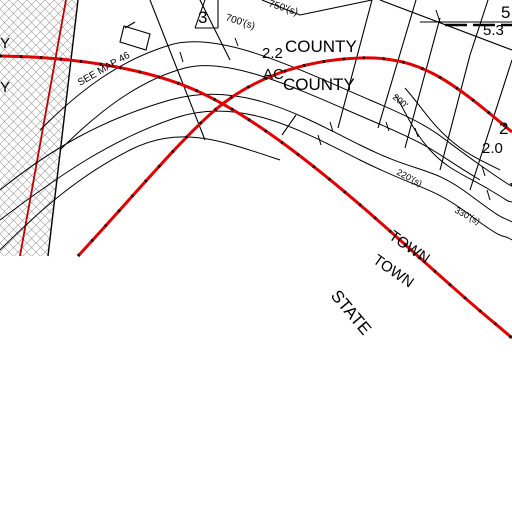 The image size is (512, 512). What do you see at coordinates (319, 84) in the screenshot?
I see `county-label-lower: COUNTY` at bounding box center [319, 84].